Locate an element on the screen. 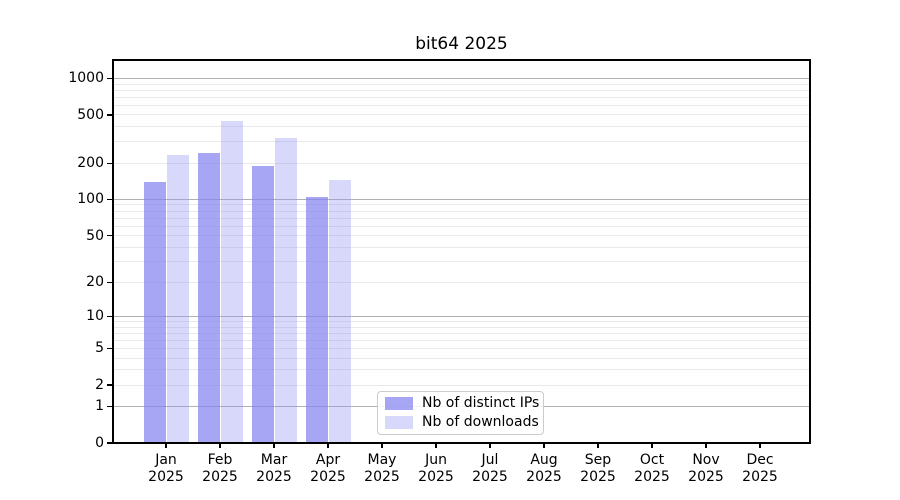 This screenshot has height=500, width=900. y-tick-label-2: 2 is located at coordinates (99, 385).